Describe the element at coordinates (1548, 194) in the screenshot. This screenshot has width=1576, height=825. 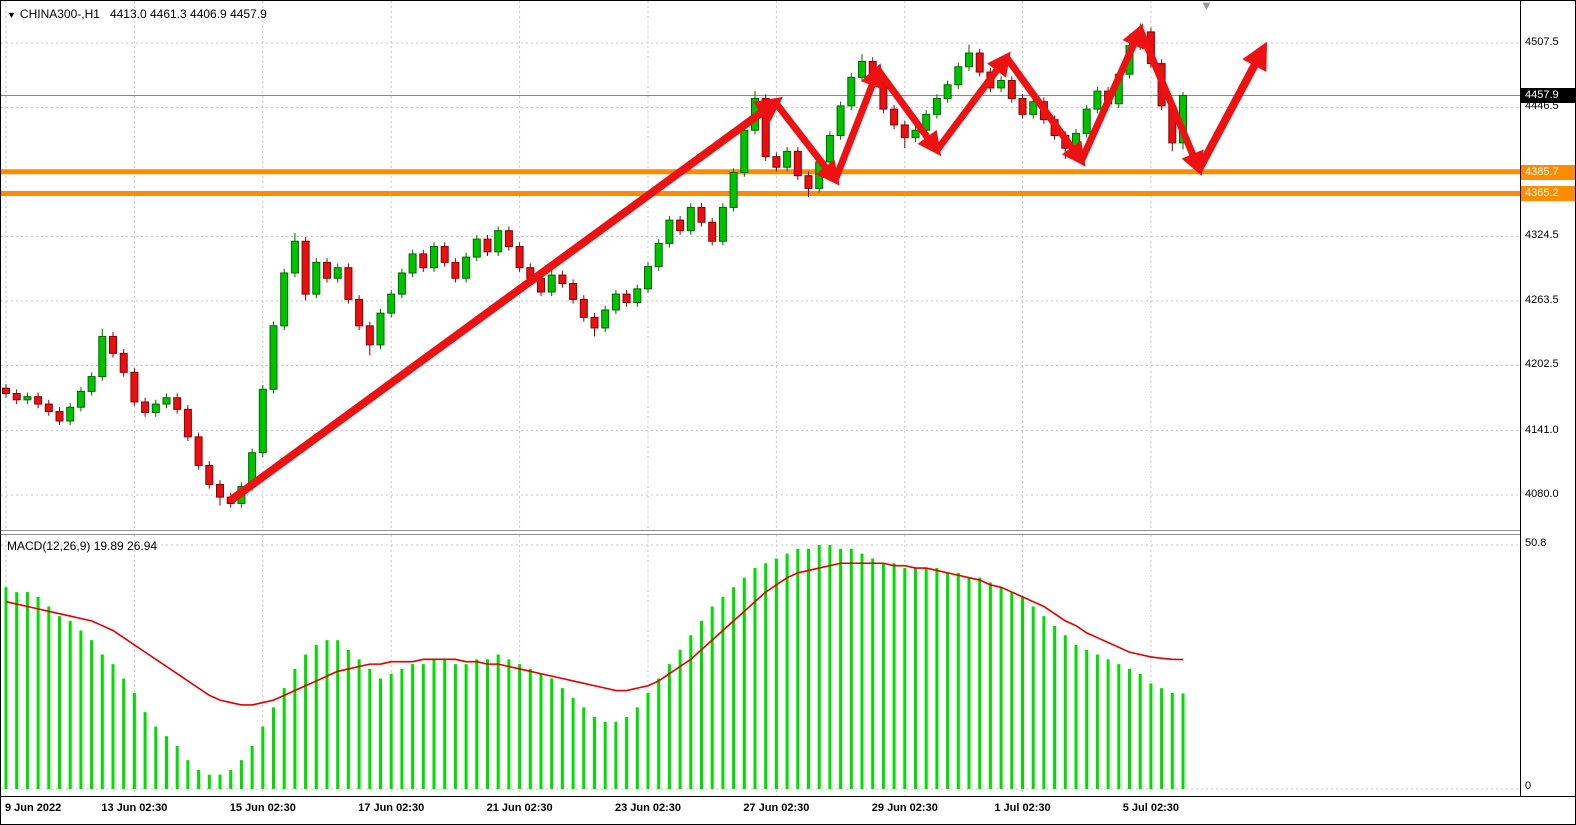
I see `level-price-label: 4365.2` at that location.